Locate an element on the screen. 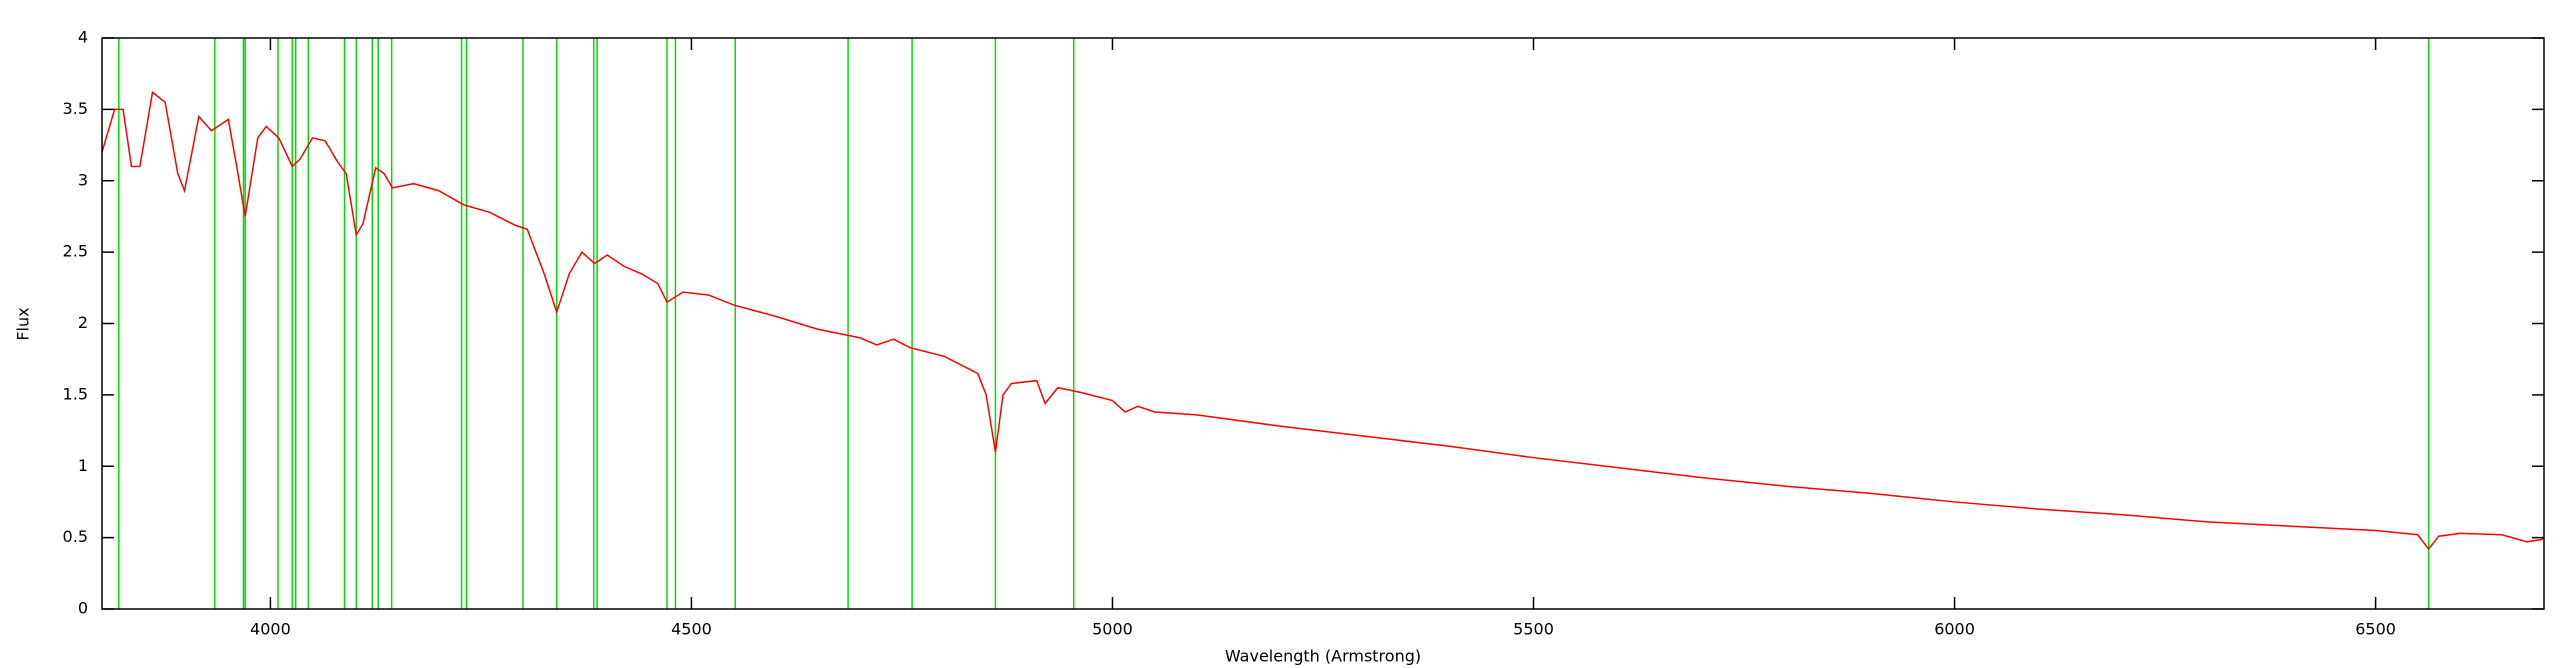  x-tick-label: 4500 is located at coordinates (691, 629).